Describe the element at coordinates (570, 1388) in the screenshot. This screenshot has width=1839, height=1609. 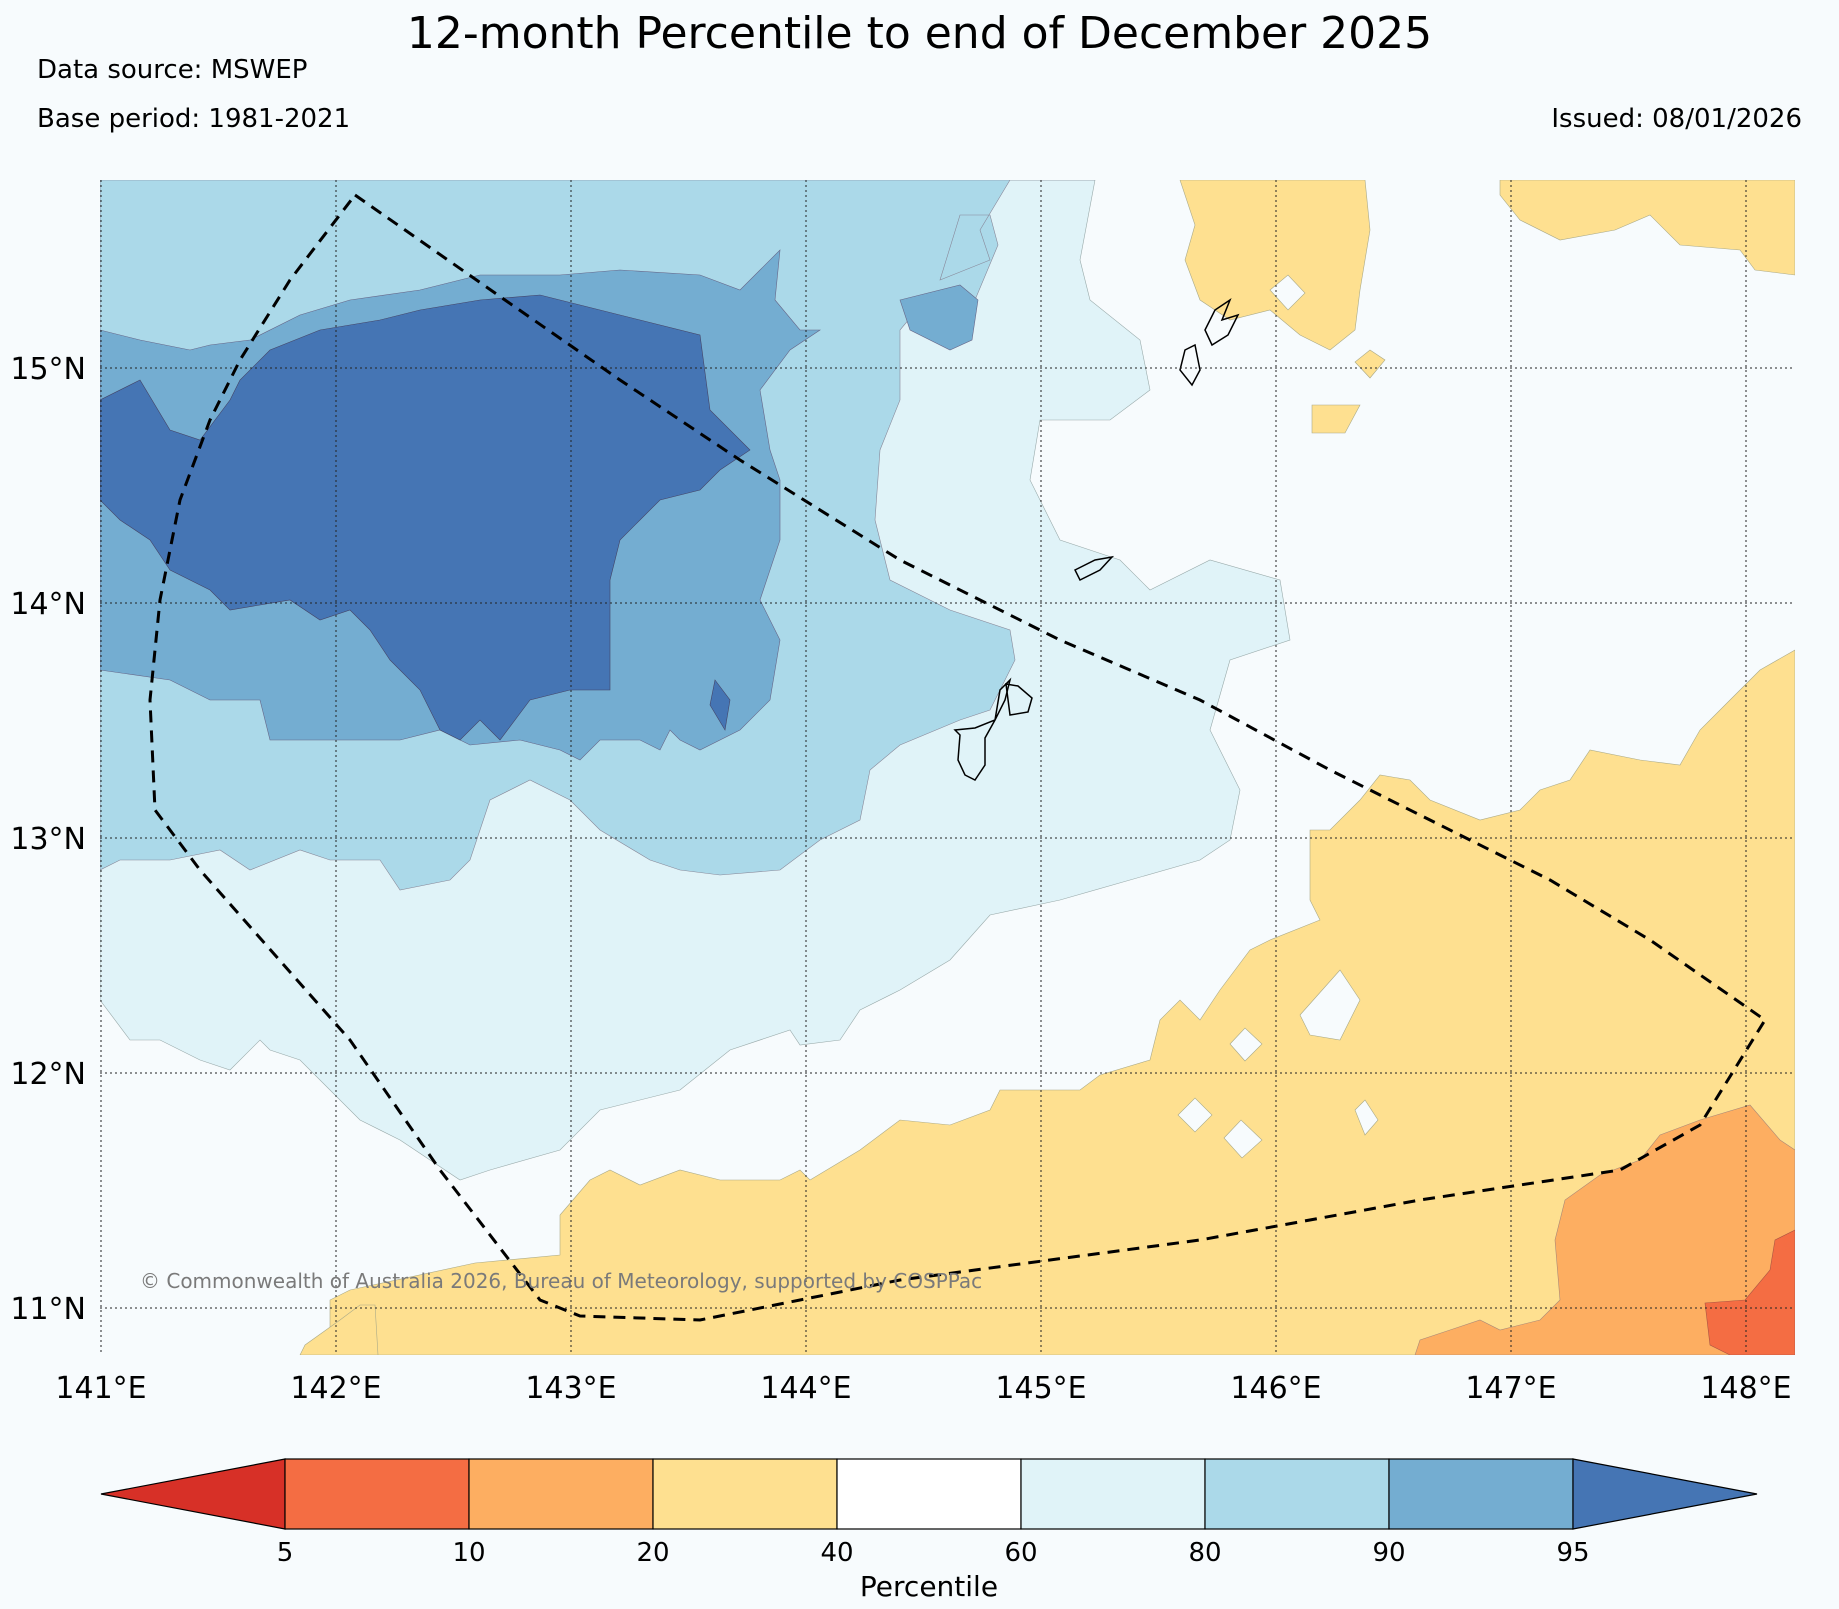
I see `lon-tick: 143°E` at that location.